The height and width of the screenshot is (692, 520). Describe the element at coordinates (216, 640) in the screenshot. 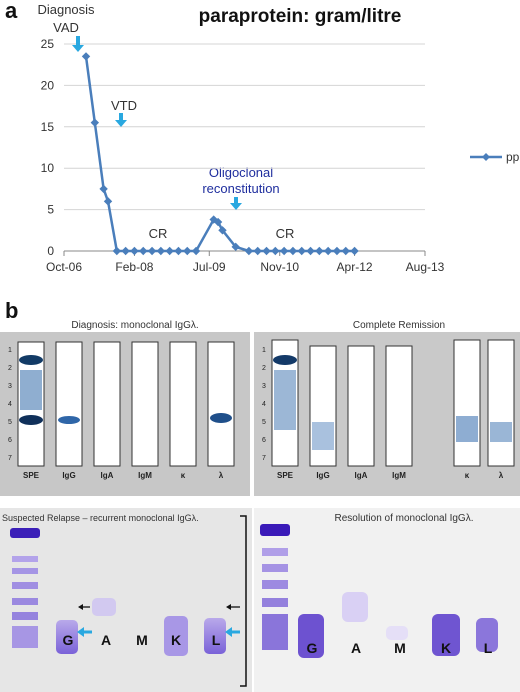

I see `lane-label-l: L` at that location.